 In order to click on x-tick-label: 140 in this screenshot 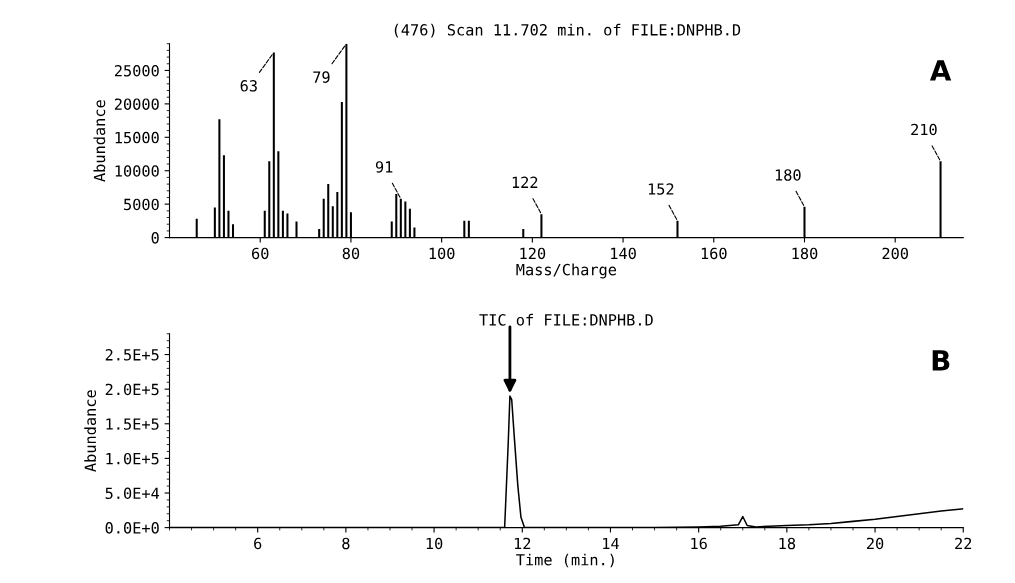, I will do `click(623, 253)`.